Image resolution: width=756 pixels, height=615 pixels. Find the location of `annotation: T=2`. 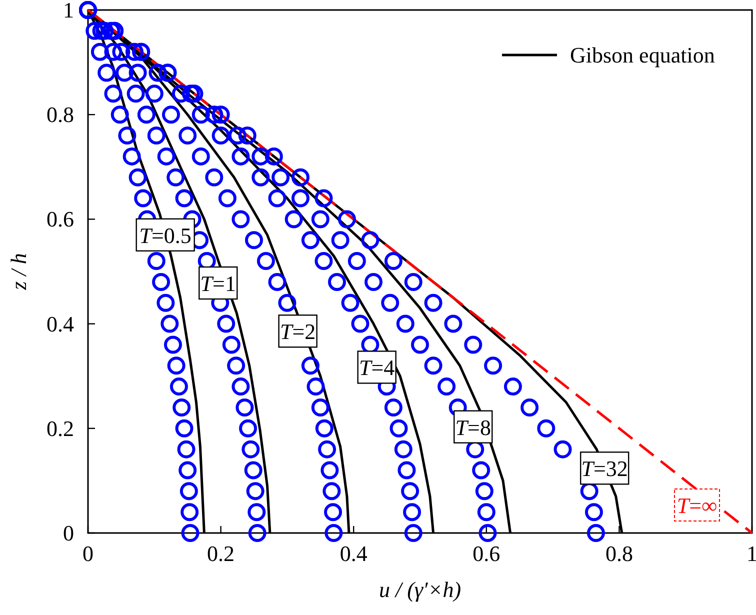

annotation: T=2 is located at coordinates (298, 331).